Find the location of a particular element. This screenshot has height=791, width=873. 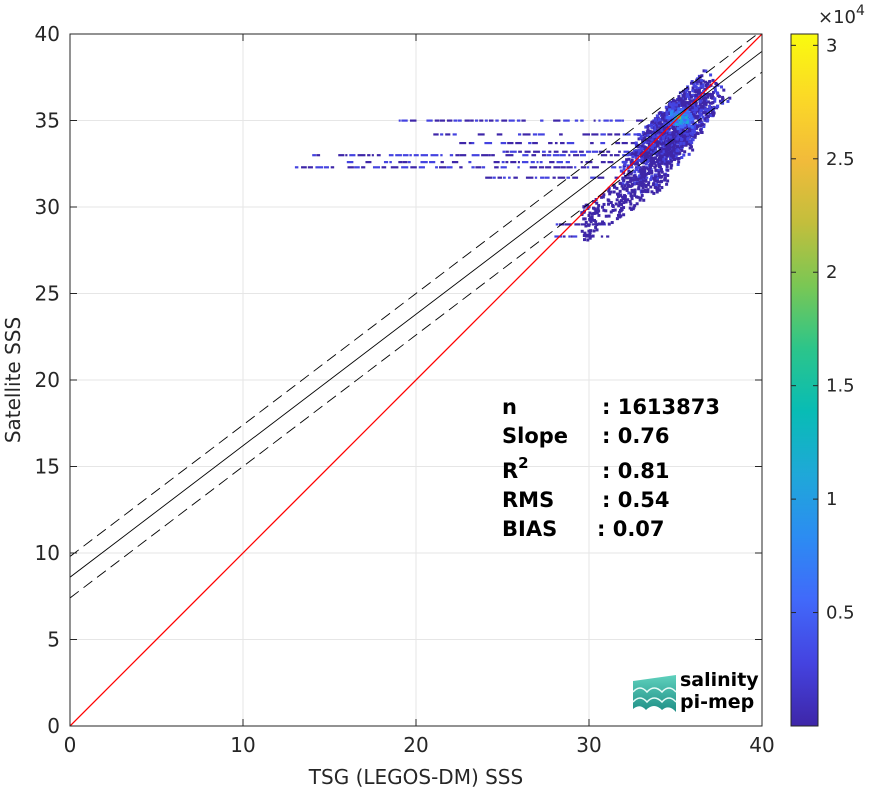

stat-bias-label: BIAS is located at coordinates (529, 529).